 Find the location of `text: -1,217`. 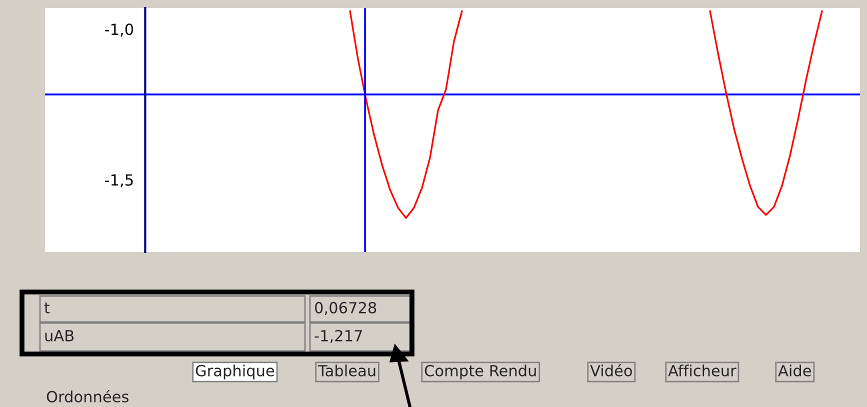

text: -1,217 is located at coordinates (338, 336).